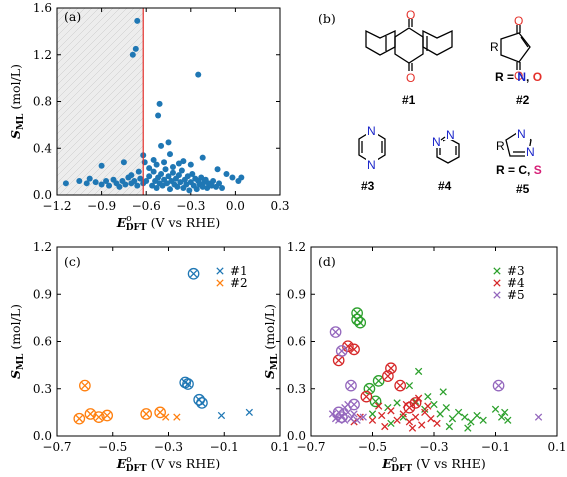  Describe the element at coordinates (450, 135) in the screenshot. I see `molecule-4-nitrogen-2: N` at that location.